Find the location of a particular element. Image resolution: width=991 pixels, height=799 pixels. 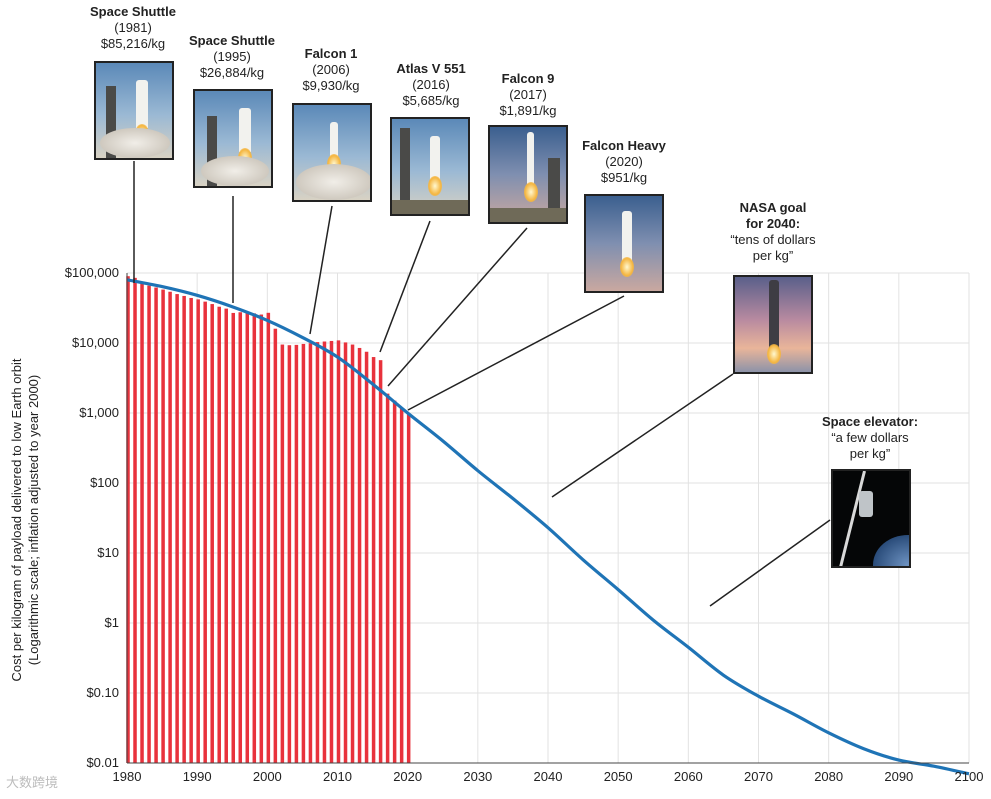

x-tick-label: 2090 is located at coordinates (898, 776).